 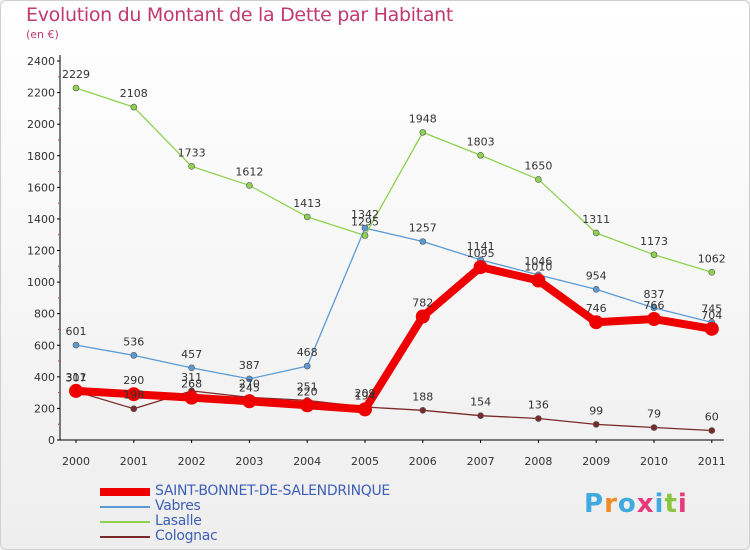 What do you see at coordinates (44, 345) in the screenshot?
I see `y-tick-label: 600` at bounding box center [44, 345].